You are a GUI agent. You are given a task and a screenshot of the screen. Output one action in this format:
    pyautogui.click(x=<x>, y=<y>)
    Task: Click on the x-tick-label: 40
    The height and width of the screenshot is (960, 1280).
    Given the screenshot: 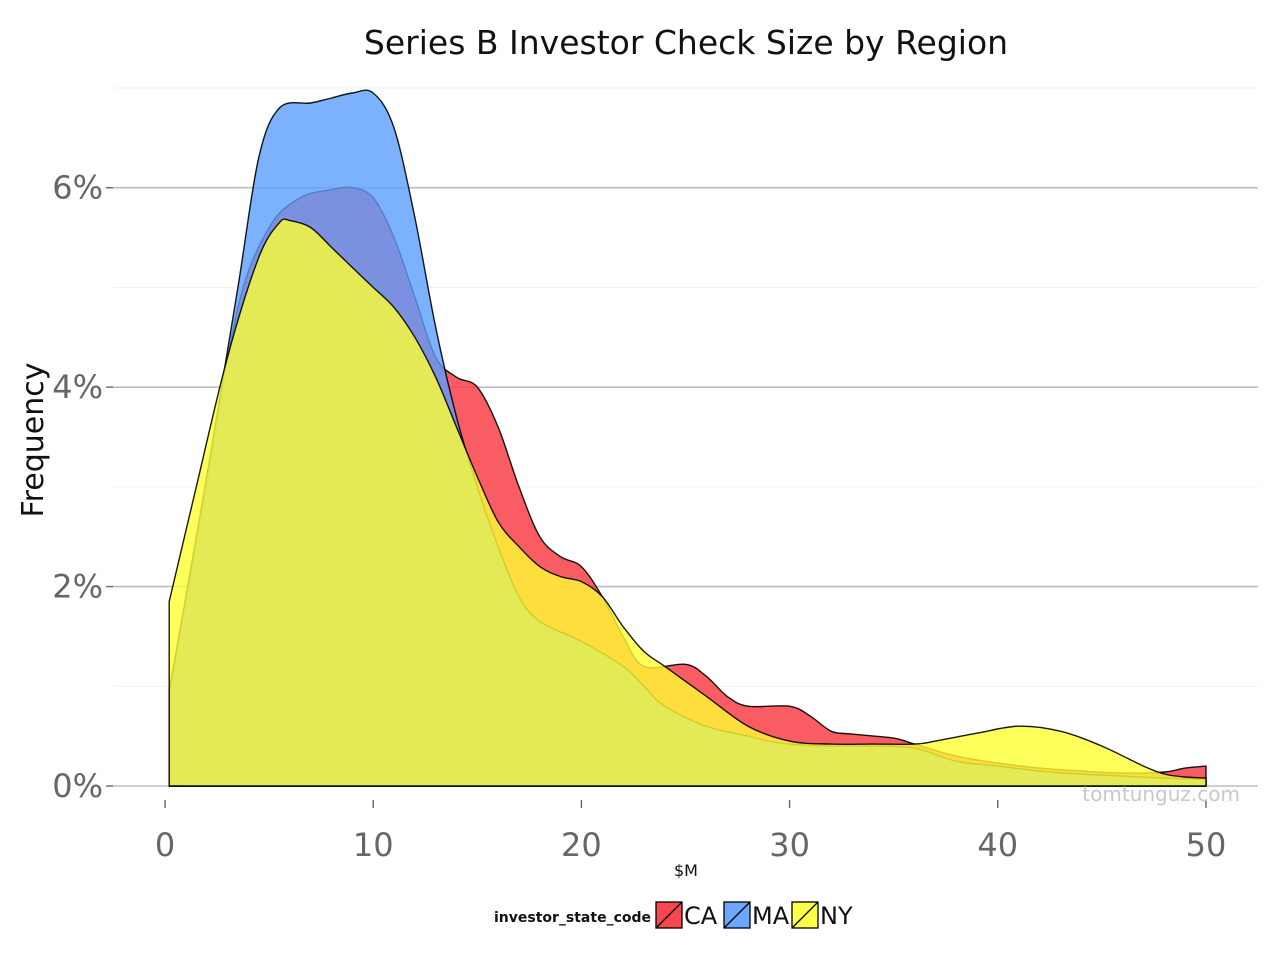 What is the action you would take?
    pyautogui.click(x=997, y=845)
    